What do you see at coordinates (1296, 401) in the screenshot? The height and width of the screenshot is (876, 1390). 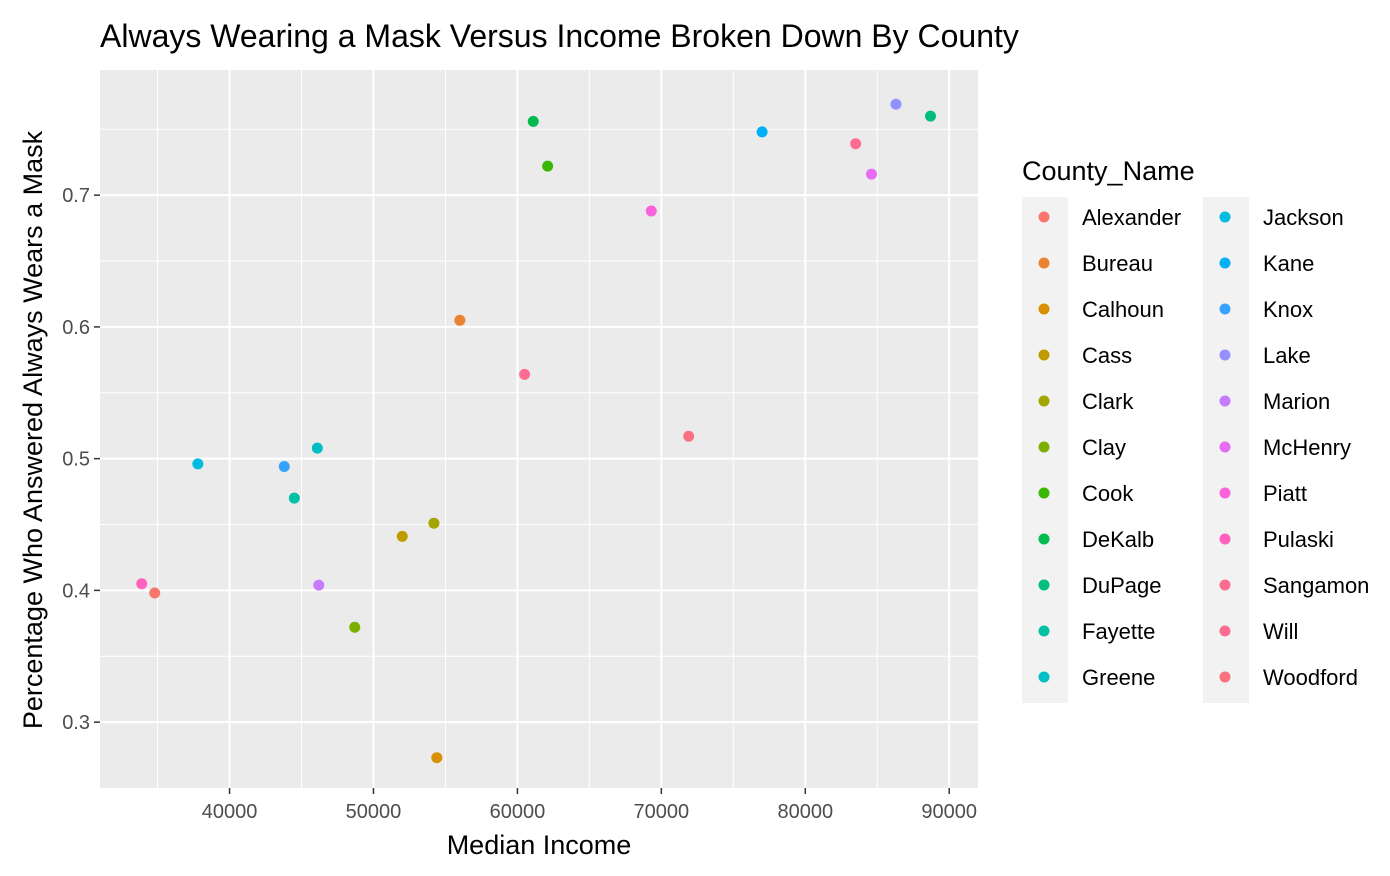 I see `legend-label-marion: Marion` at bounding box center [1296, 401].